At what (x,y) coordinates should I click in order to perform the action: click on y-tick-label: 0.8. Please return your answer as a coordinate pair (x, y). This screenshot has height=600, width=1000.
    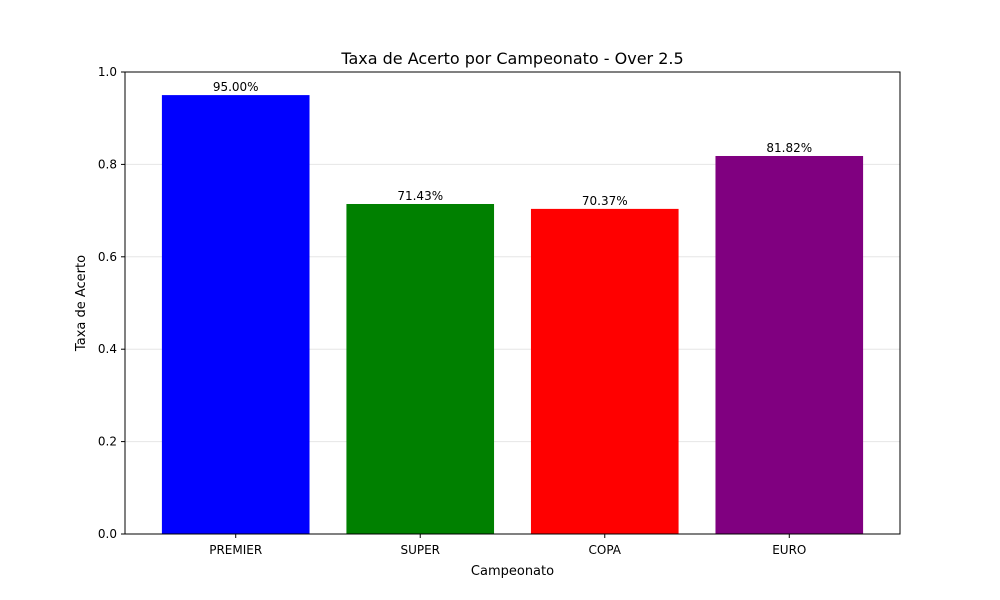
    Looking at the image, I should click on (107, 164).